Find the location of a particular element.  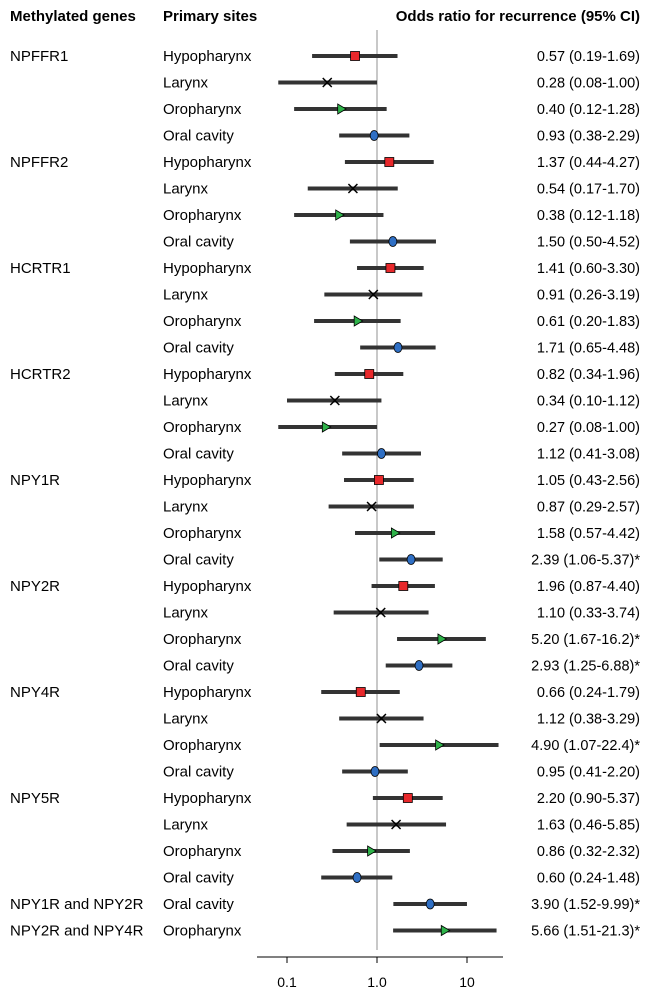

x-tick-label: 10 is located at coordinates (467, 982).